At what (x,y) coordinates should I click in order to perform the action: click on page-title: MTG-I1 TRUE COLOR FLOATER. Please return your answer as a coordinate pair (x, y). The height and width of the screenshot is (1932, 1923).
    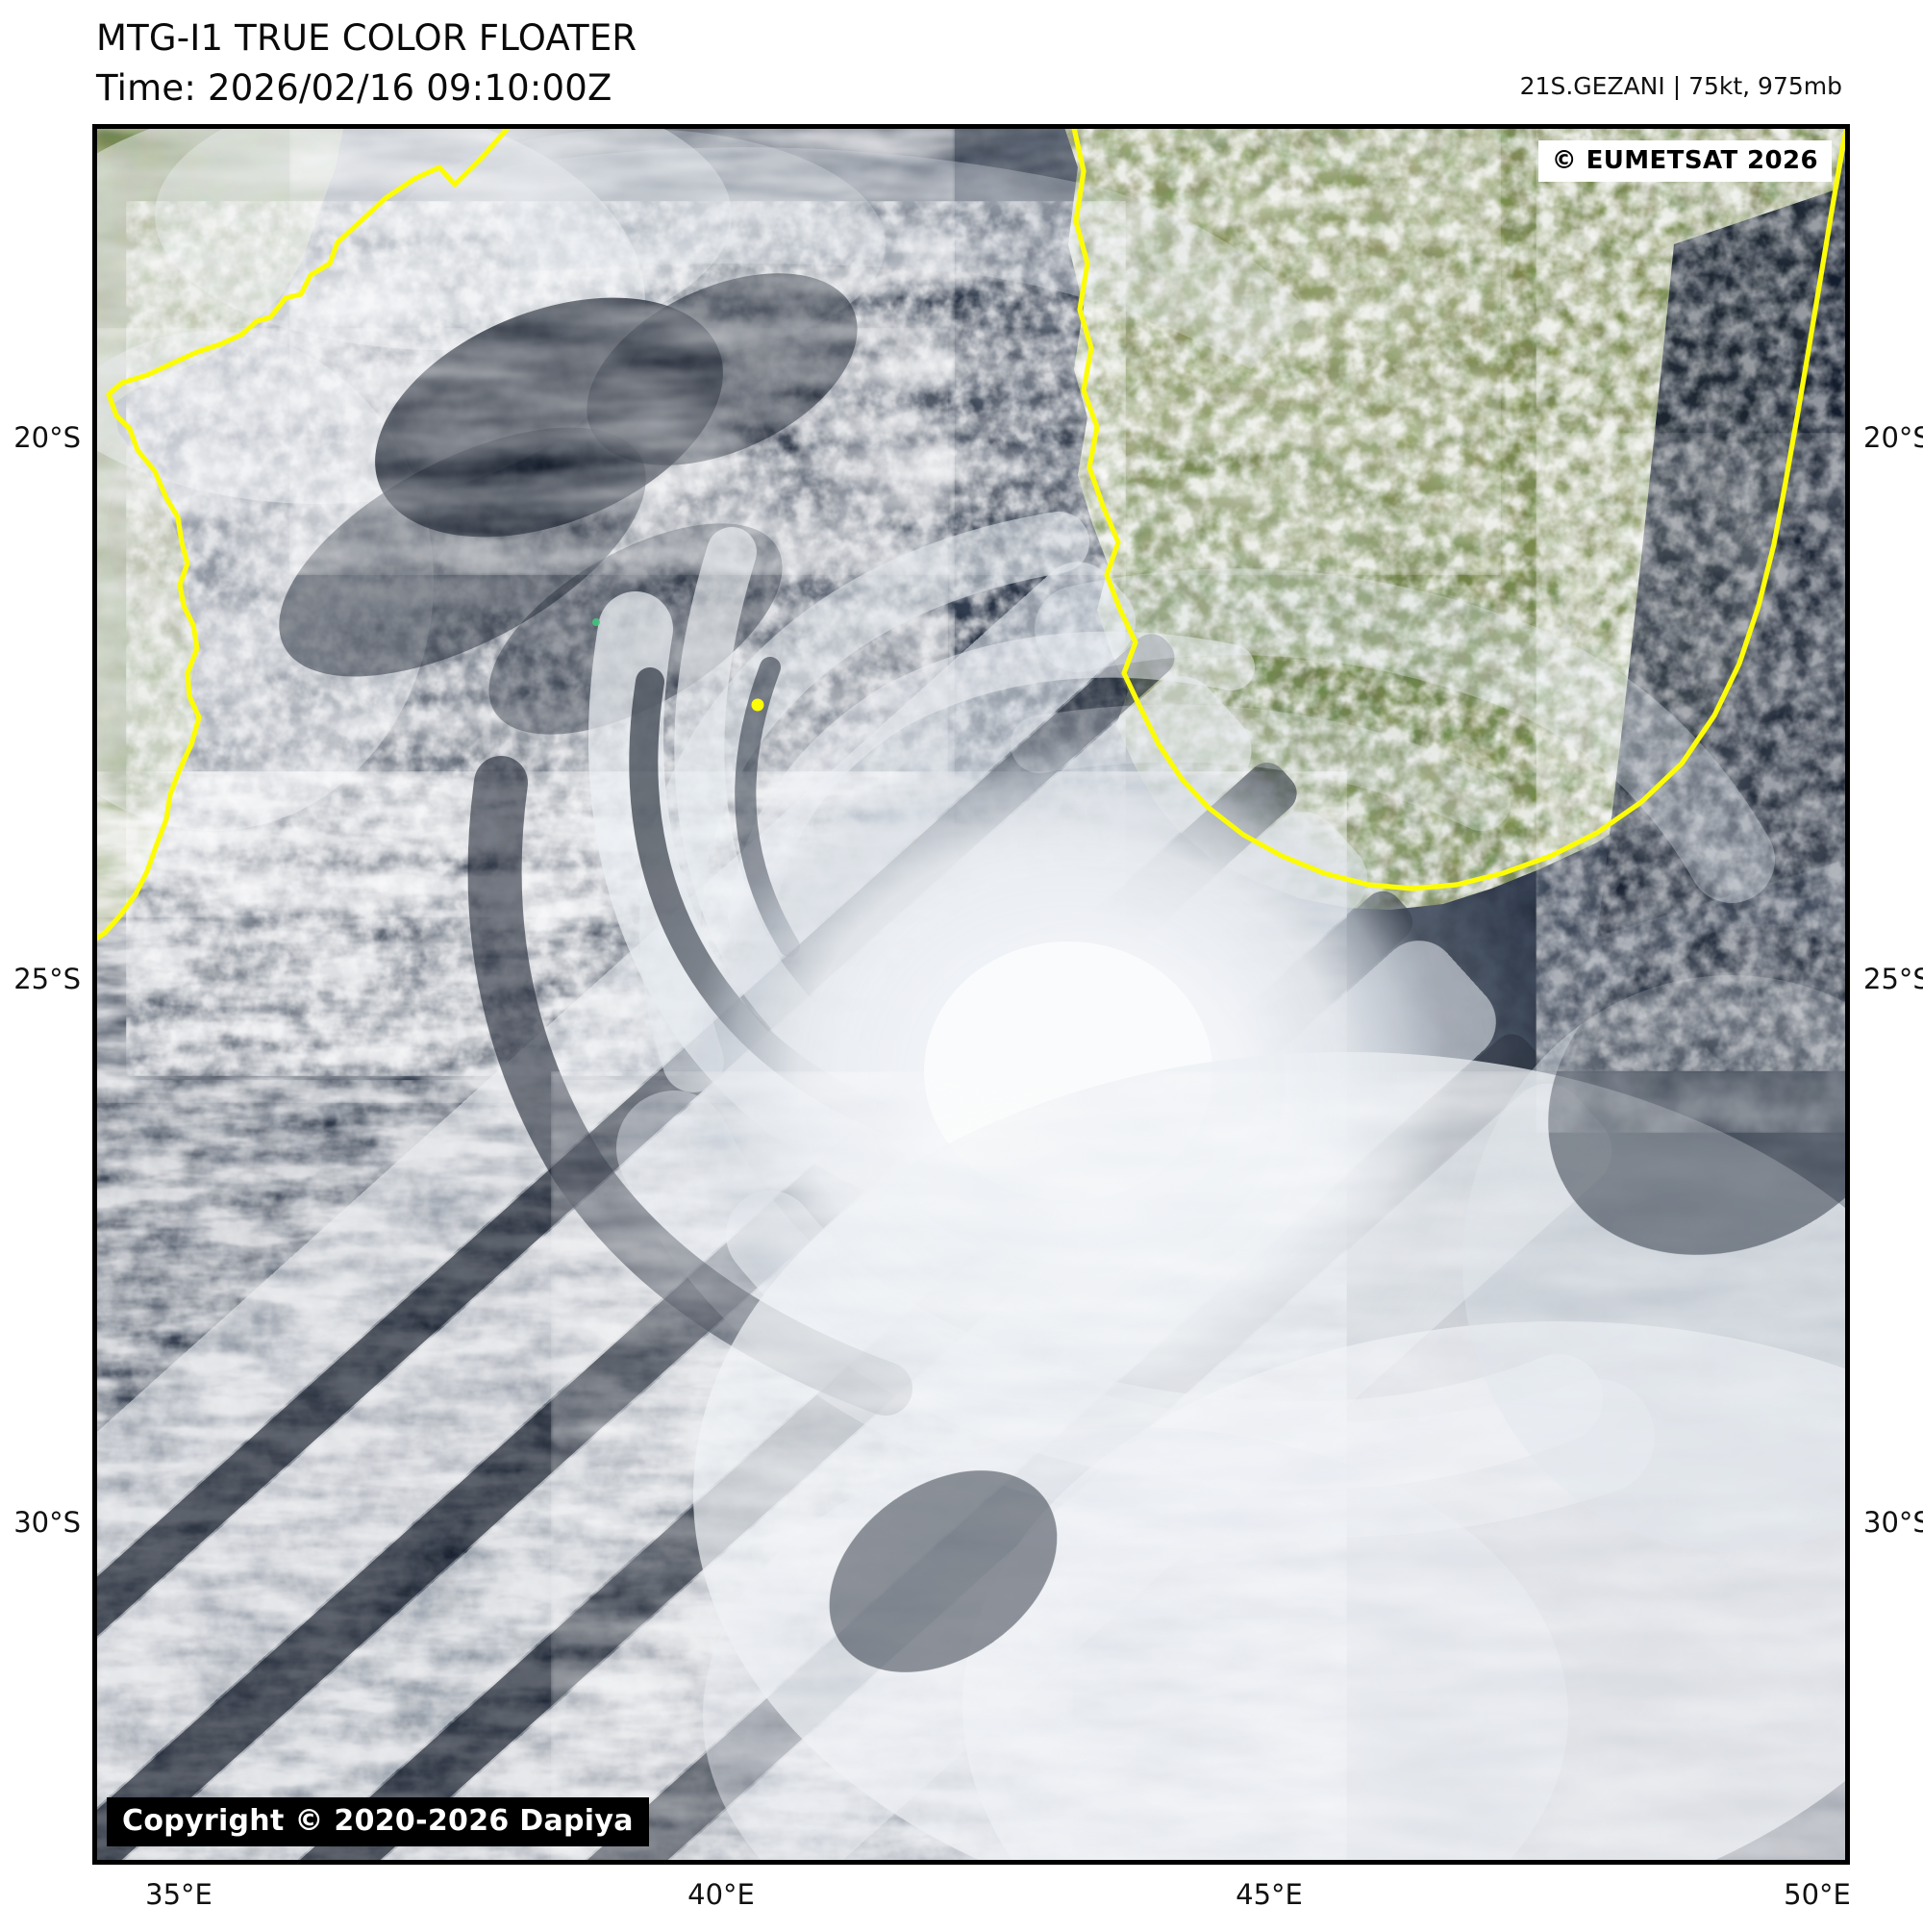
    Looking at the image, I should click on (367, 38).